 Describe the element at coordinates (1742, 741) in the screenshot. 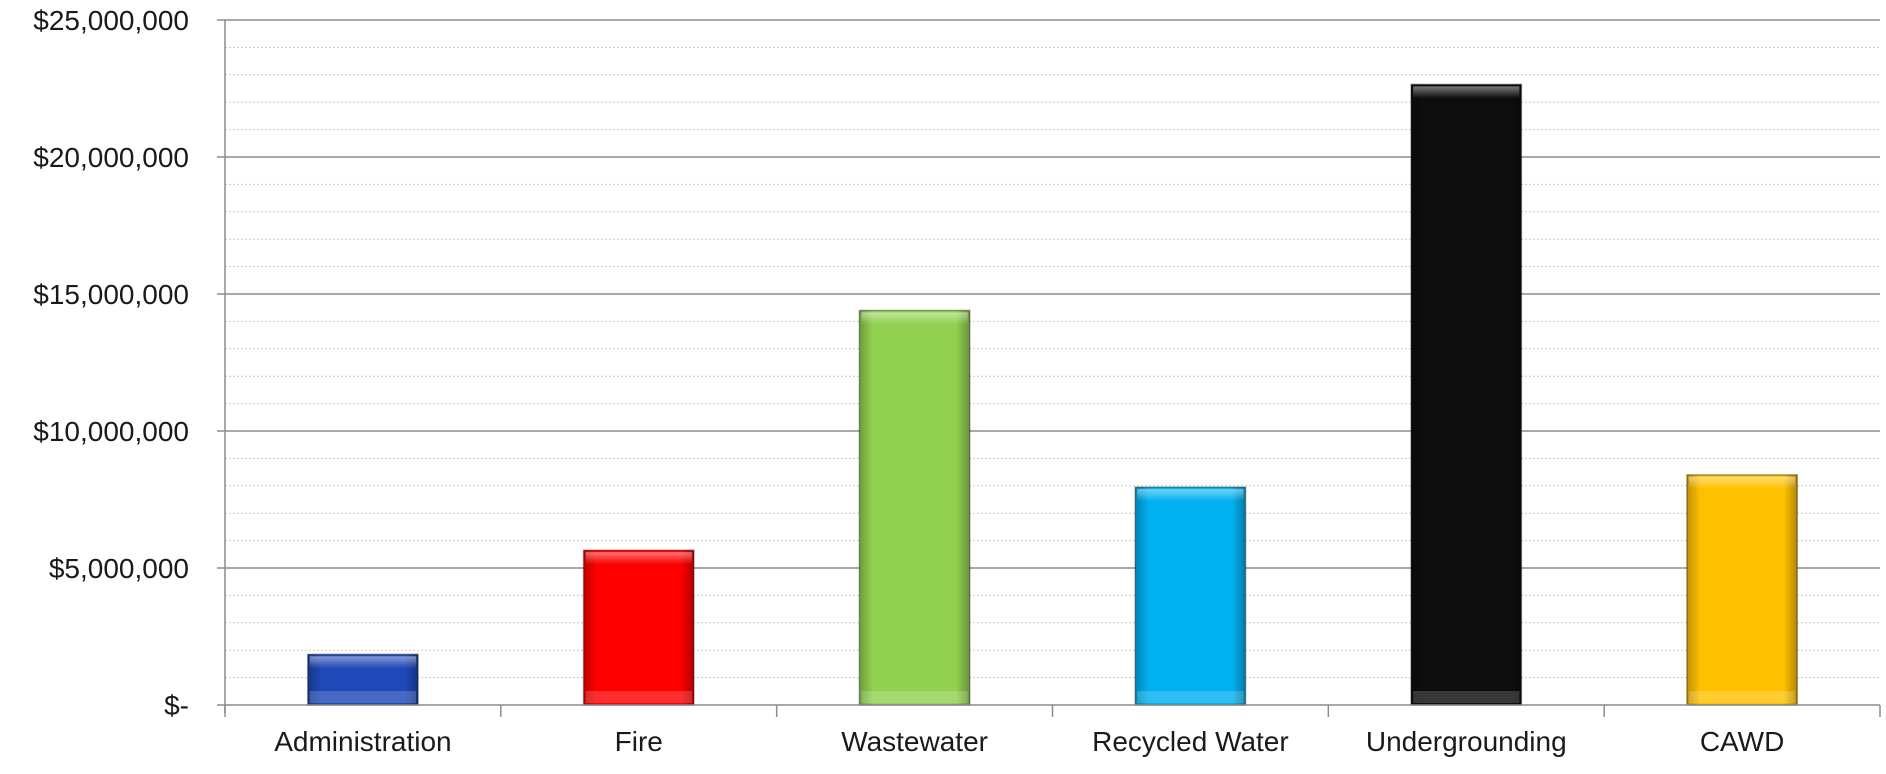

I see `x-tick-label: CAWD` at that location.